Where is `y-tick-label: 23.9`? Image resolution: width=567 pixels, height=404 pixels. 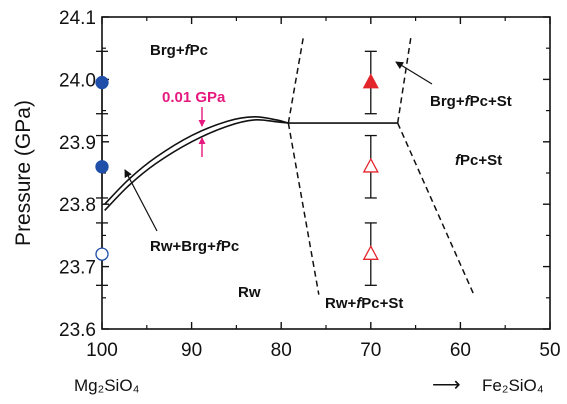
y-tick-label: 23.9 is located at coordinates (77, 143).